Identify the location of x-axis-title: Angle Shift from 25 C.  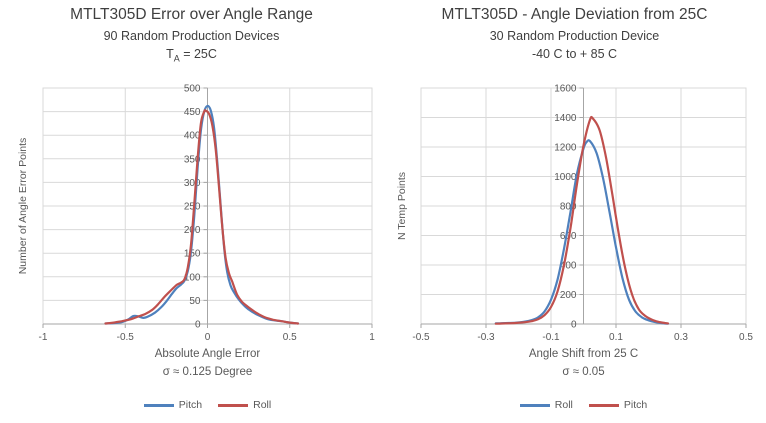
(583, 354).